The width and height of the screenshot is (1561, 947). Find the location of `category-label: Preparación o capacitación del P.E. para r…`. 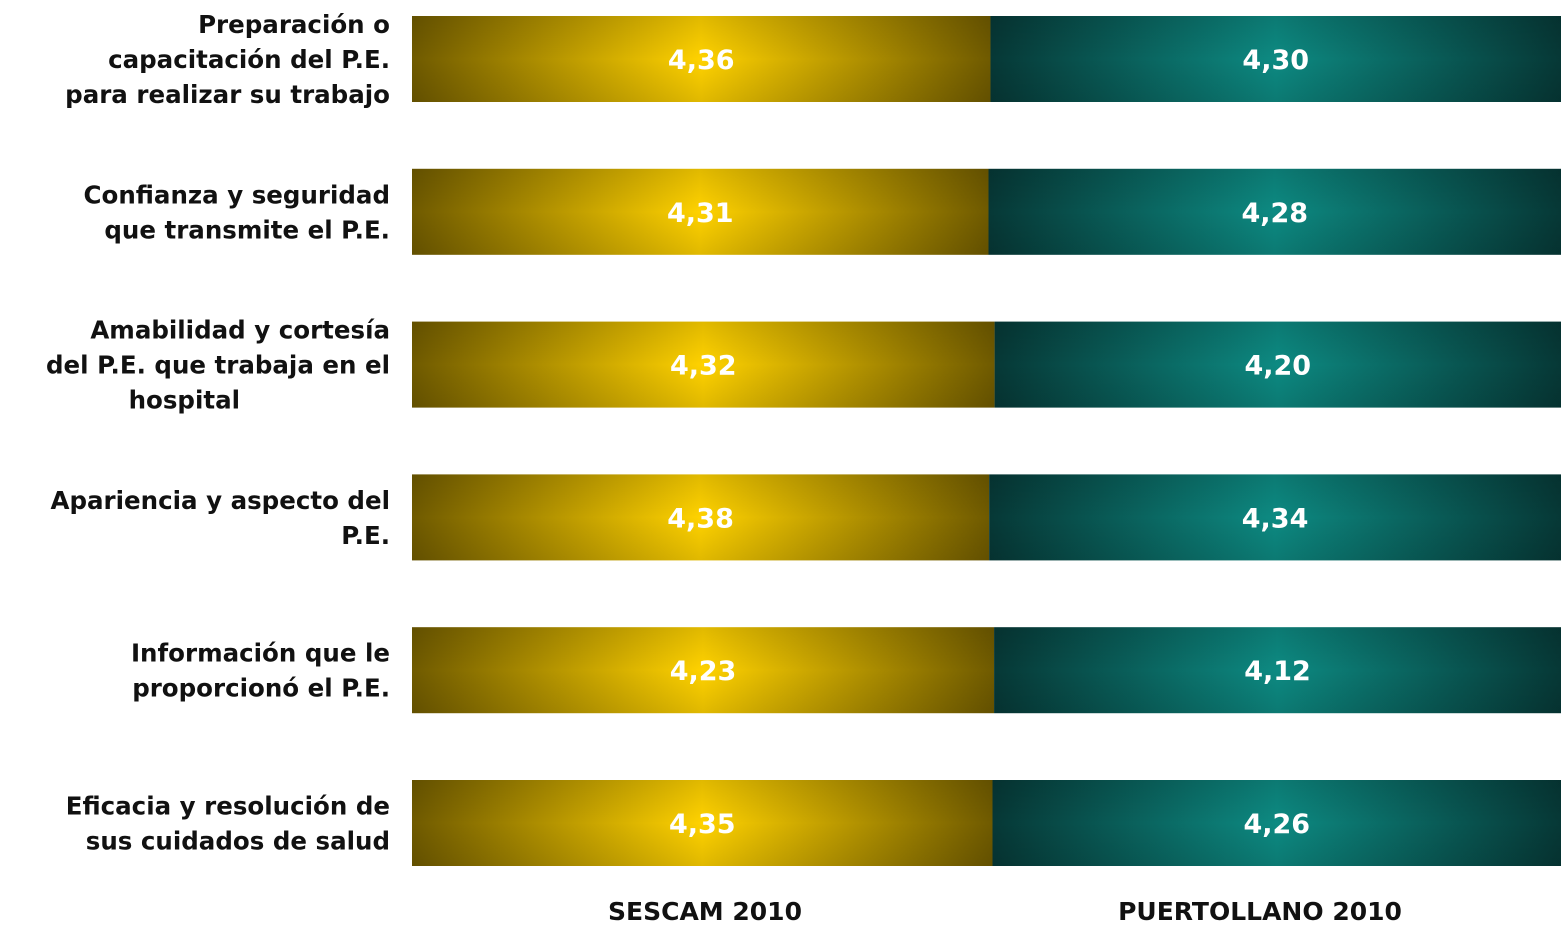

category-label: Preparación o capacitación del P.E. para r… is located at coordinates (227, 59).